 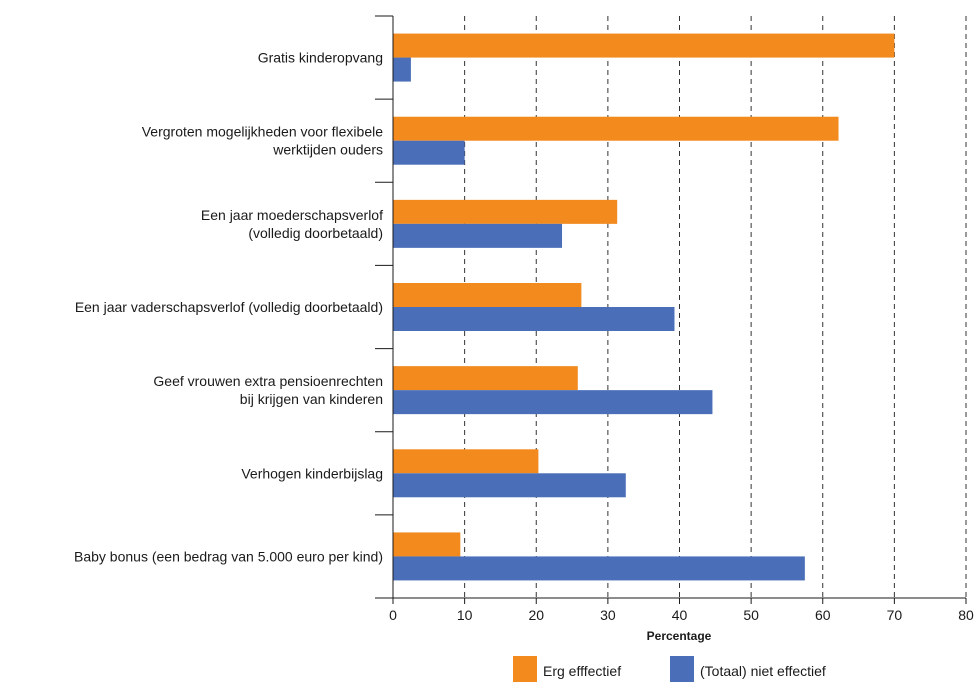 I want to click on category-label-line: (volledig doorbetaald), so click(x=315, y=233).